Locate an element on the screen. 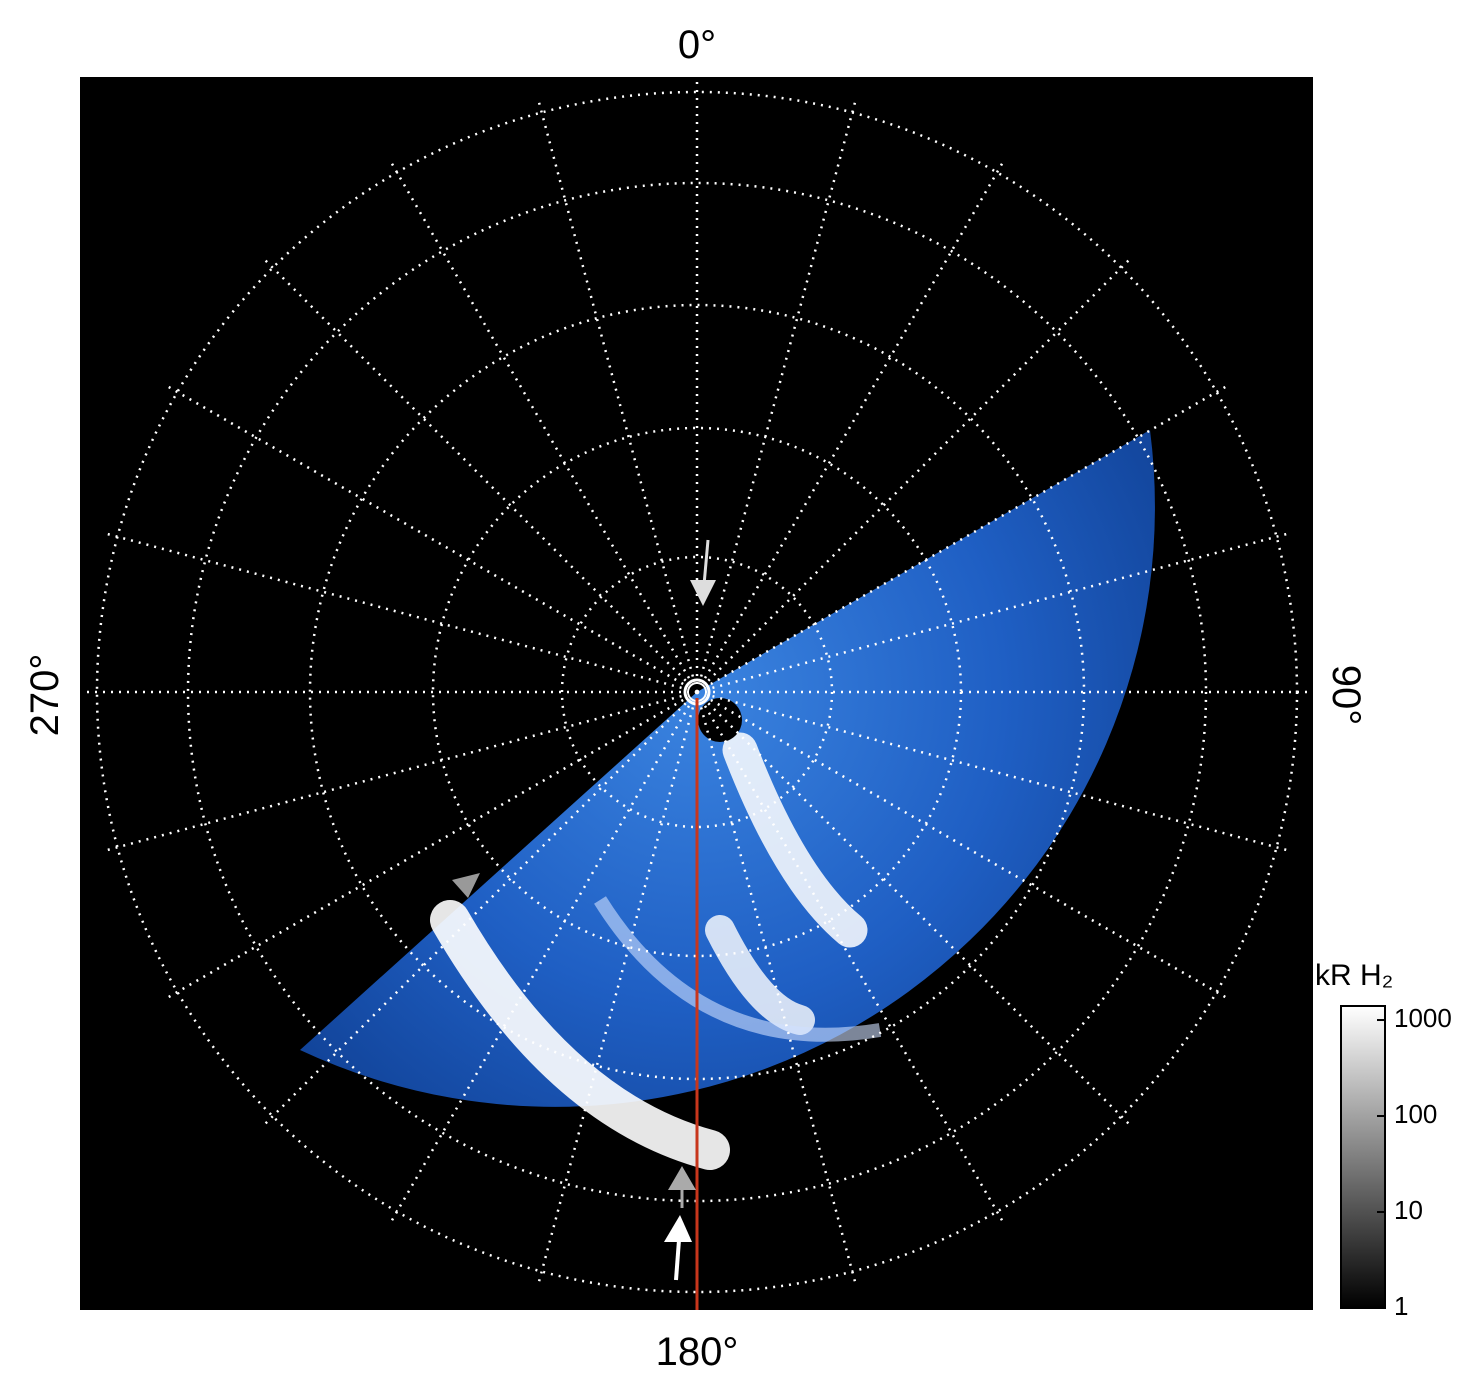 Image resolution: width=1481 pixels, height=1391 pixels. grid-circle is located at coordinates (697, 692).